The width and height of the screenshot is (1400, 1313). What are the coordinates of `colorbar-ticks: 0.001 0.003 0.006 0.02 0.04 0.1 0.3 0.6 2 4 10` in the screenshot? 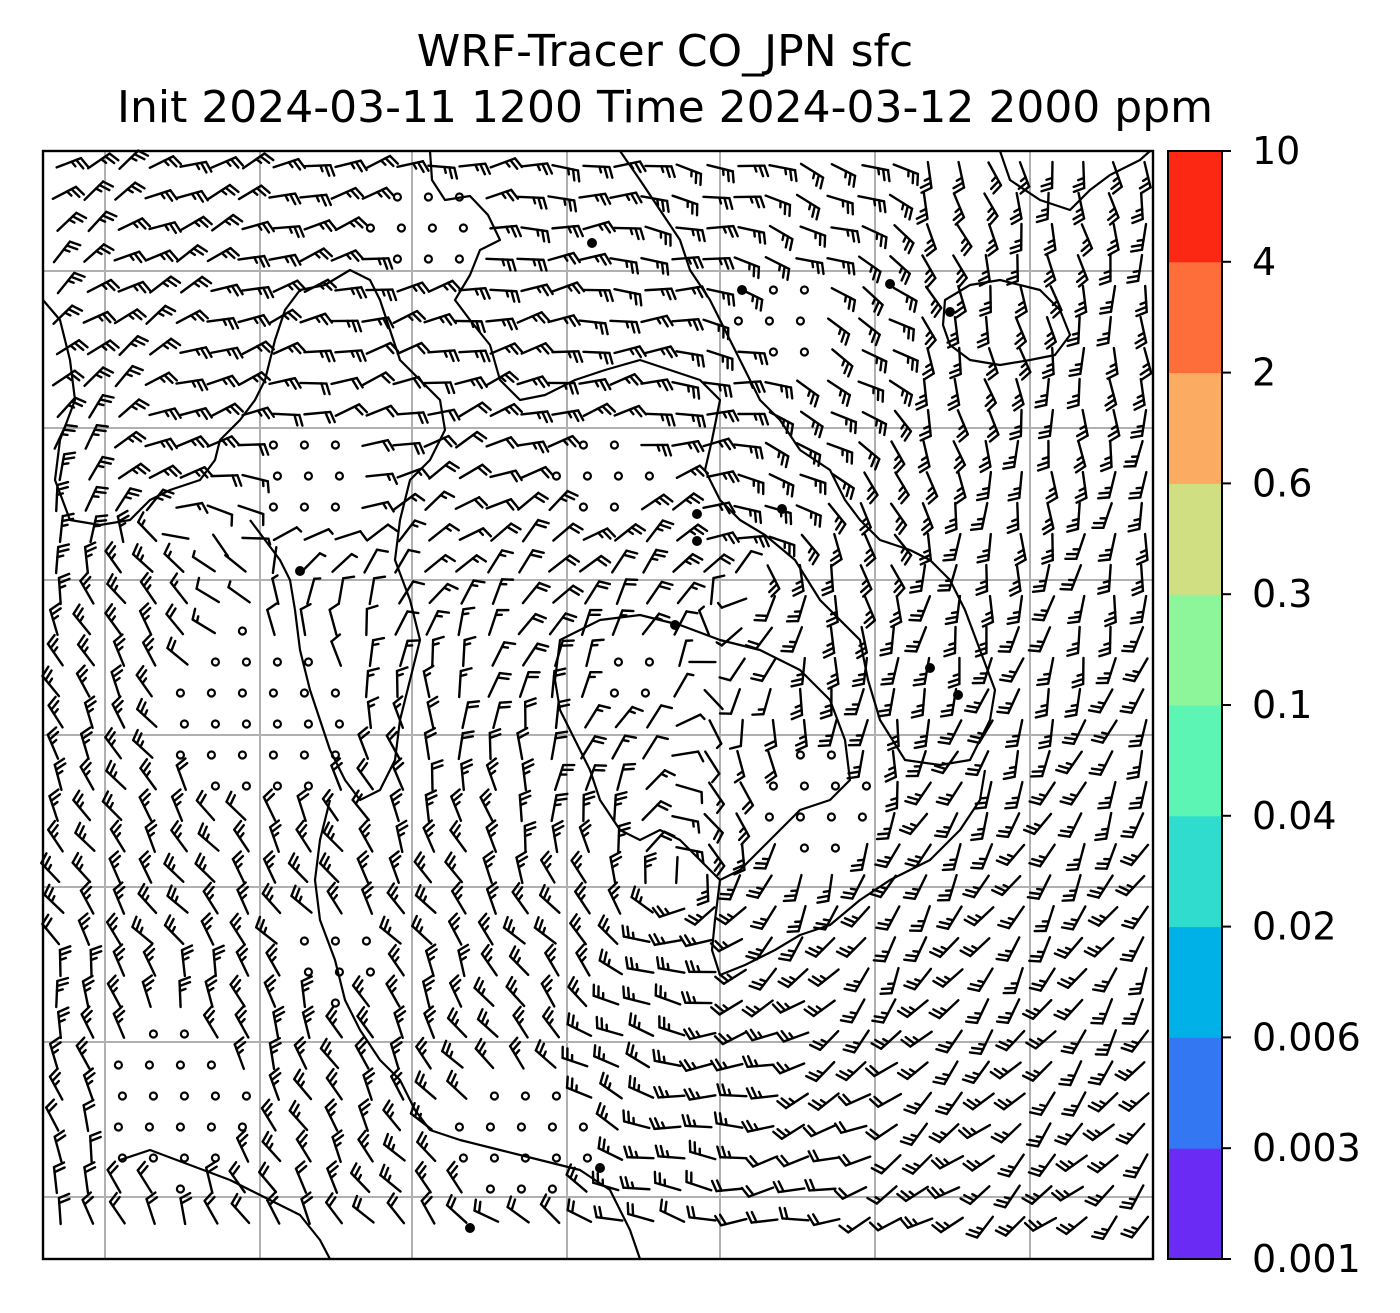 It's located at (1291, 705).